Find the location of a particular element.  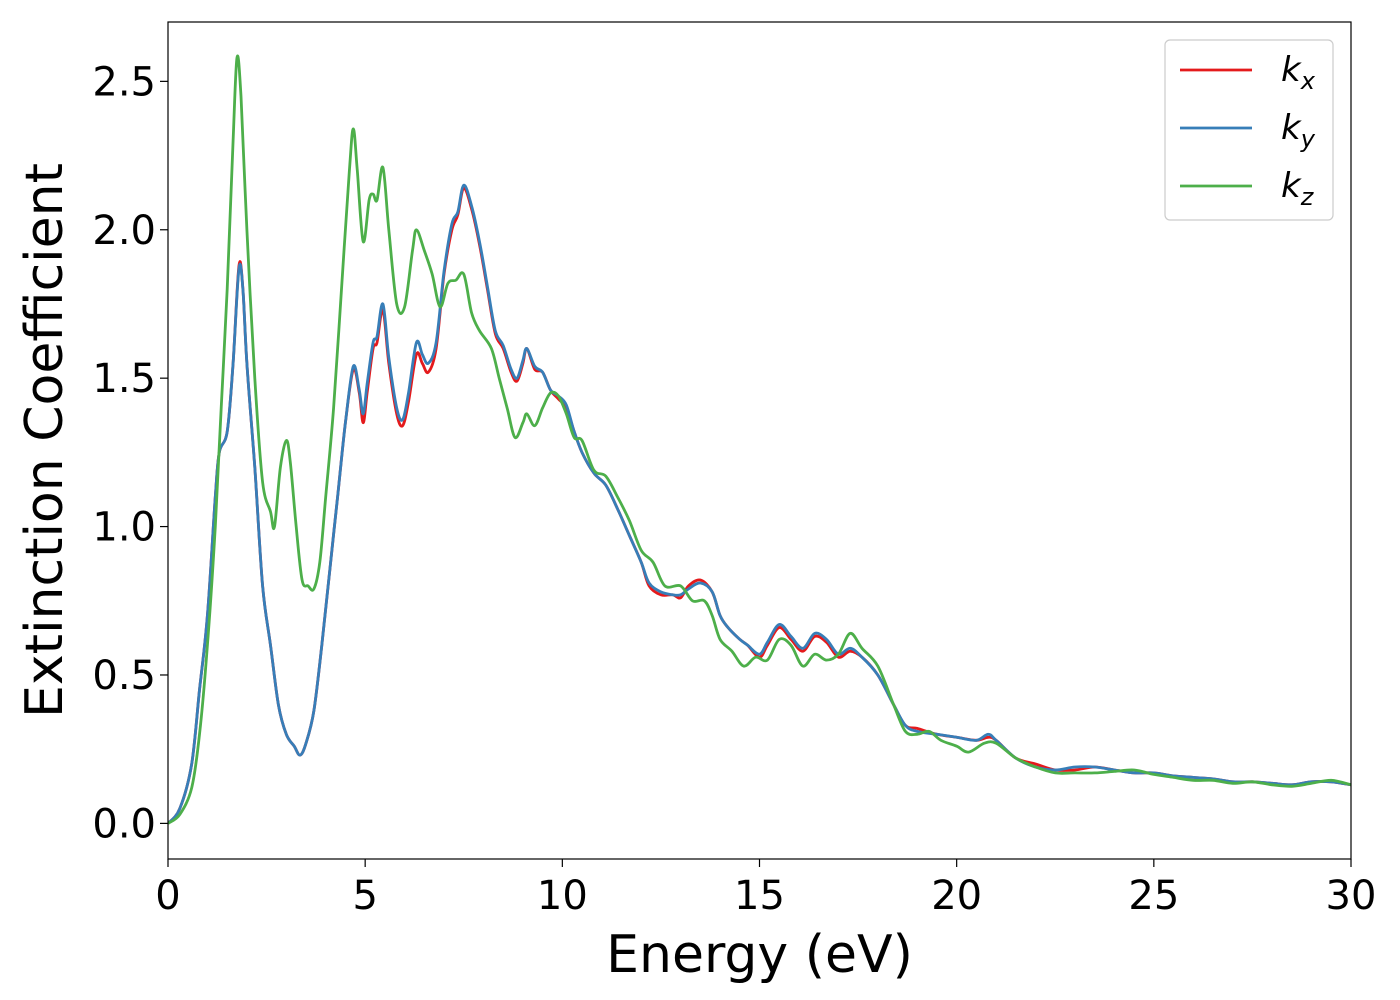

legend-box is located at coordinates (1249, 130).